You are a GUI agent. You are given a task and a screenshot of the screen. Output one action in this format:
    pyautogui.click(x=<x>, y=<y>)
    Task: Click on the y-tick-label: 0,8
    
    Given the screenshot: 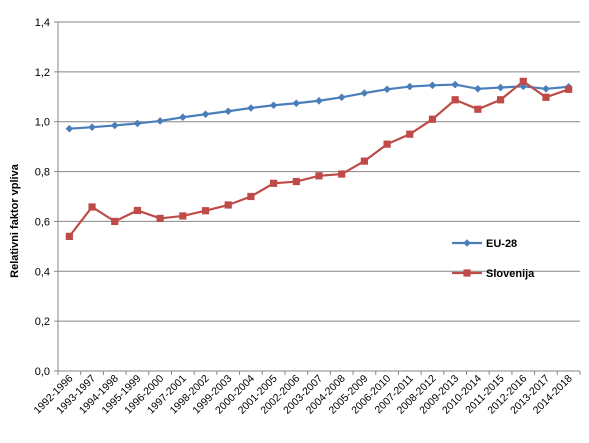 What is the action you would take?
    pyautogui.click(x=42, y=173)
    